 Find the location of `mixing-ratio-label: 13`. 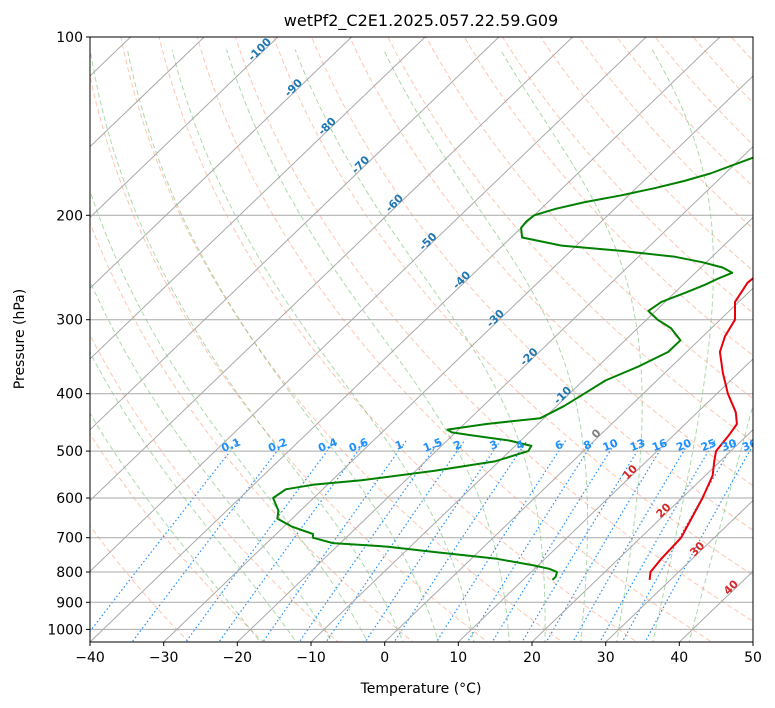

mixing-ratio-label: 13 is located at coordinates (637, 445).